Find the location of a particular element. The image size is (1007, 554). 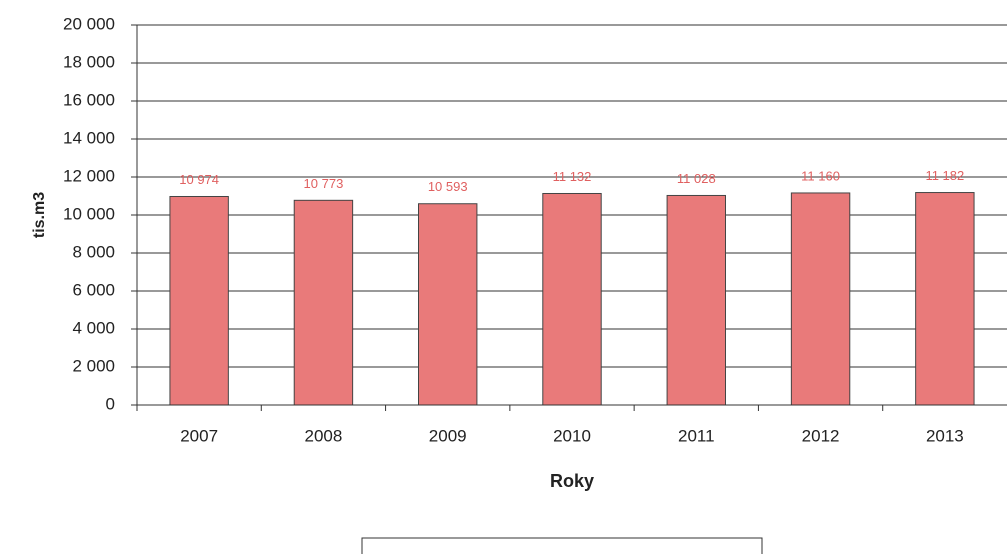

y-tick-label: 20 000 is located at coordinates (89, 23).